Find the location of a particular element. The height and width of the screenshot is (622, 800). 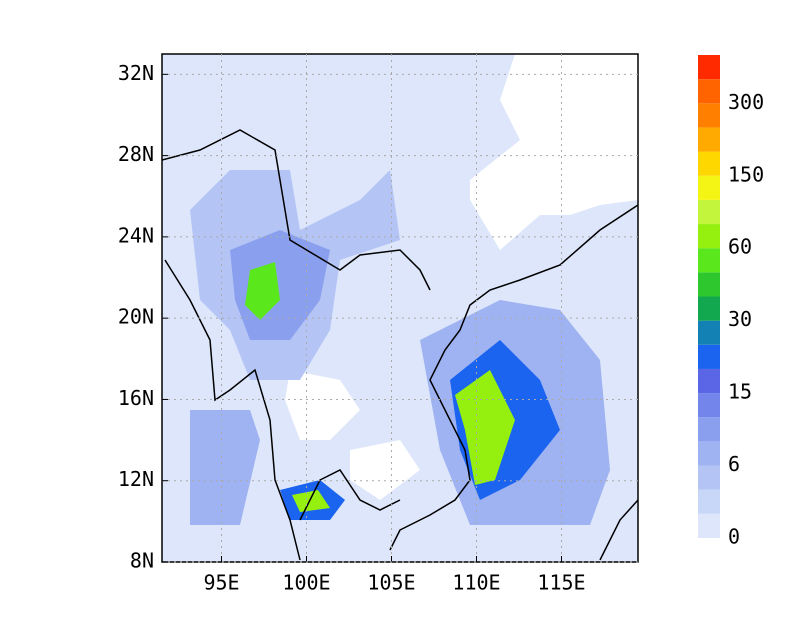

x-tick-label: 115E is located at coordinates (561, 583).